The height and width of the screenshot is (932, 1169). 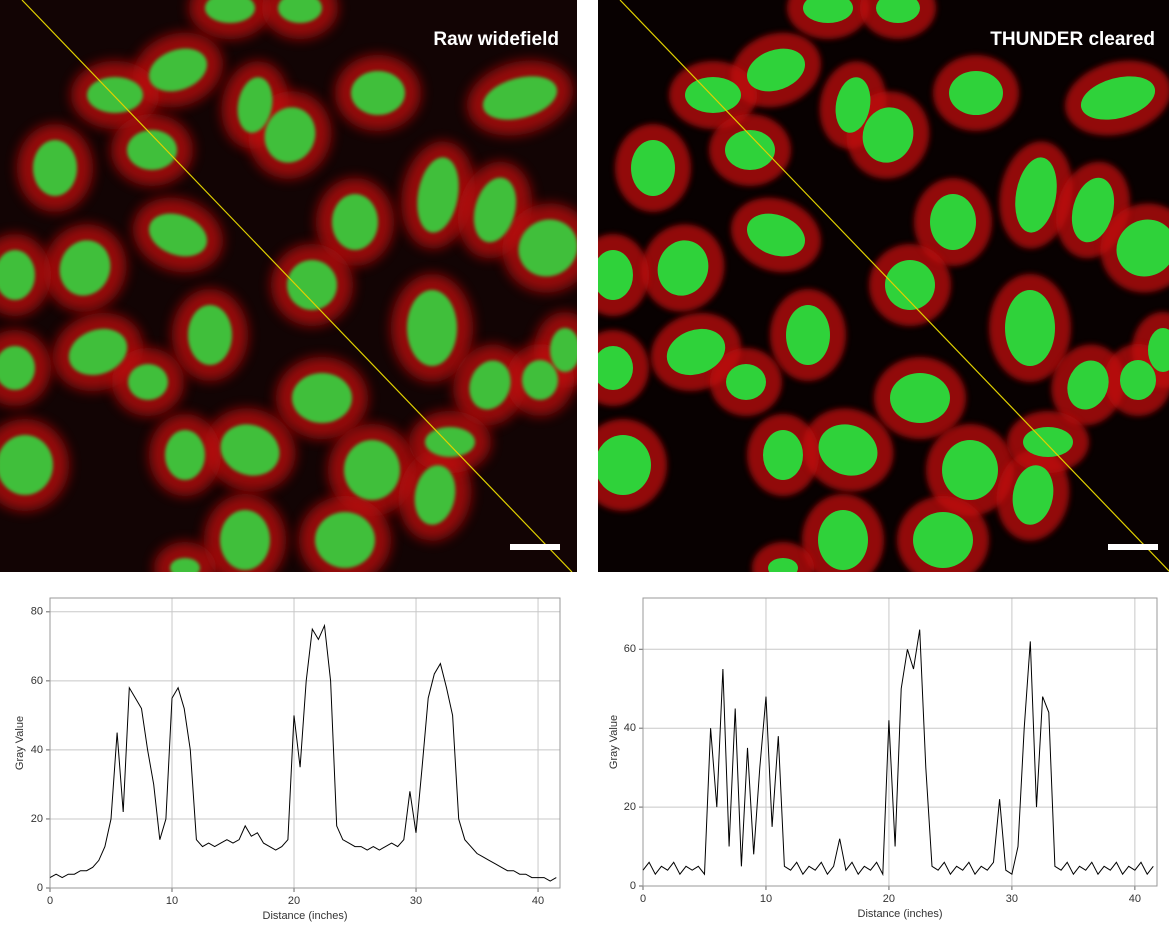 I want to click on panel-title: THUNDER cleared, so click(x=1072, y=39).